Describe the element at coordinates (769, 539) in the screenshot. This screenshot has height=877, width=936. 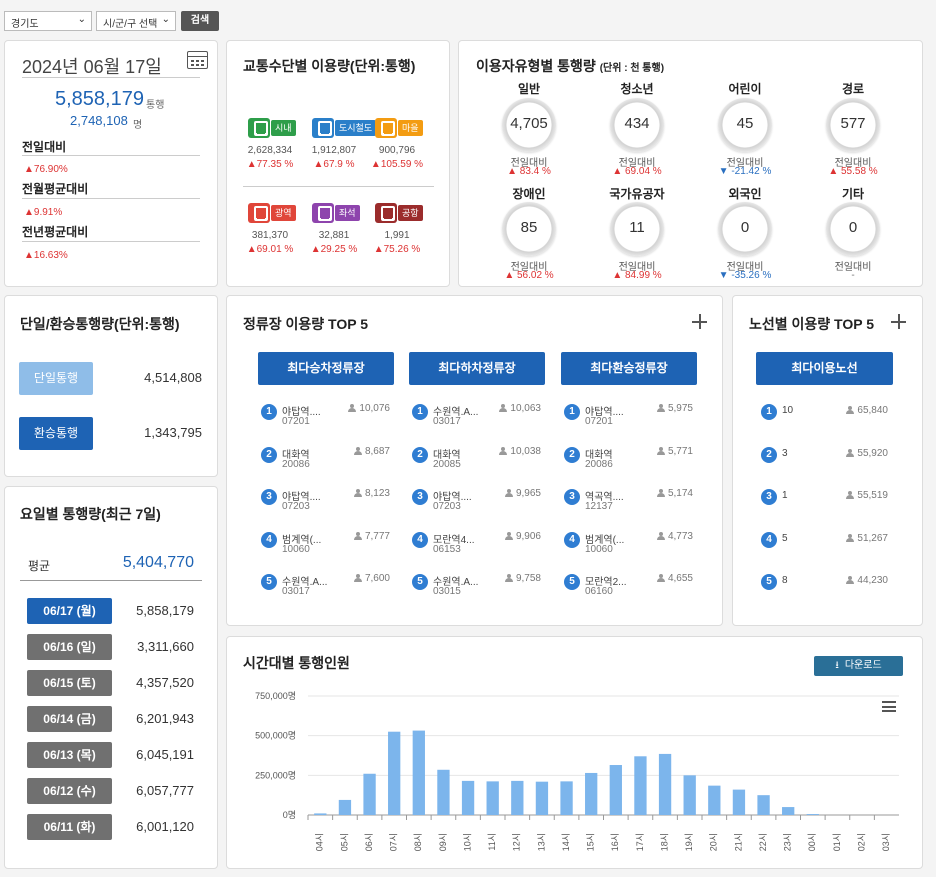
I see `rank-badge: 4` at that location.